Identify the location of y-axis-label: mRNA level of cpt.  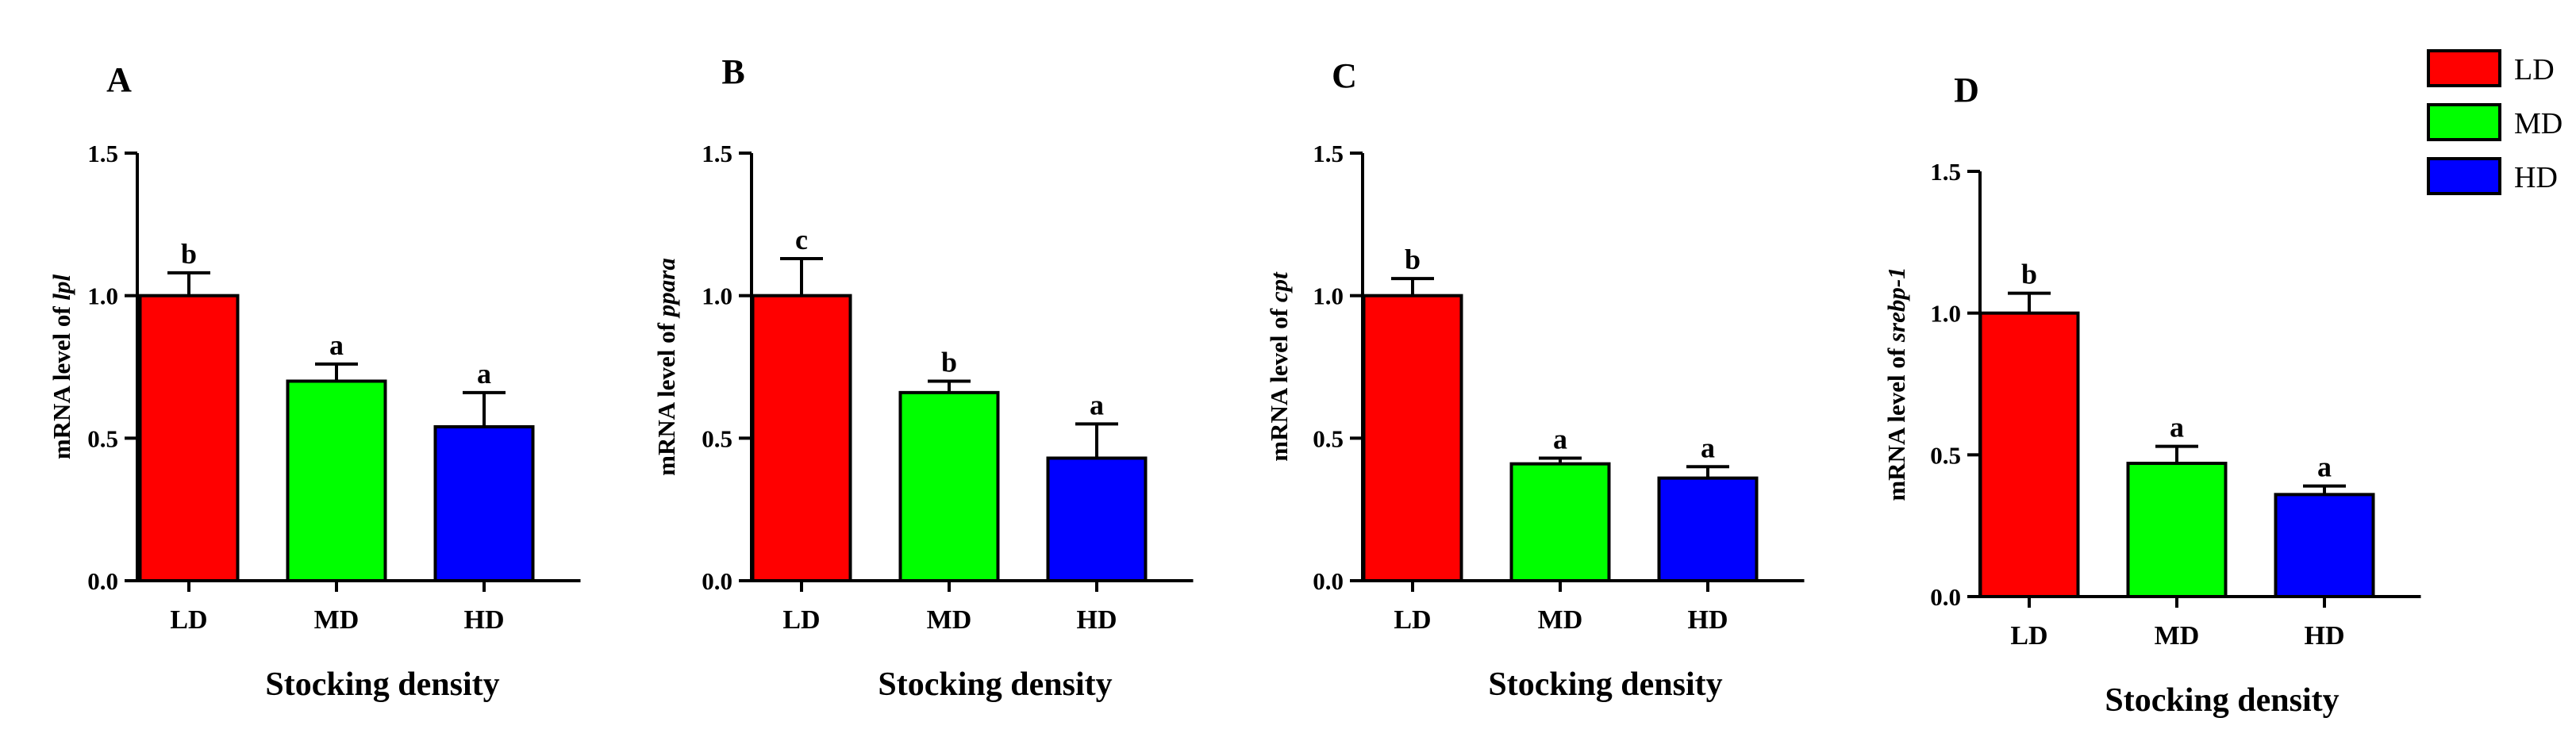
(1279, 366).